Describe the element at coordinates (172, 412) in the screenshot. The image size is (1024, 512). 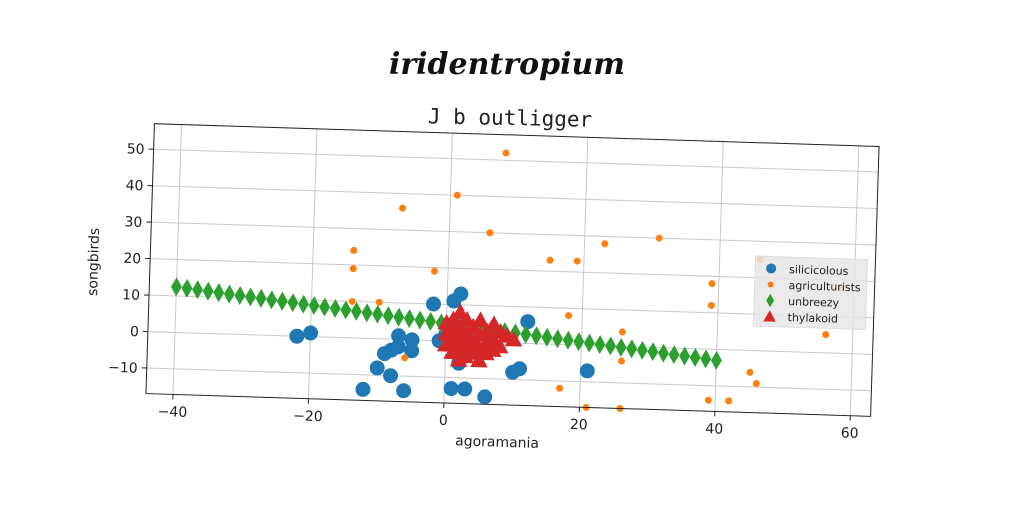
I see `x-tick-label: −40` at that location.